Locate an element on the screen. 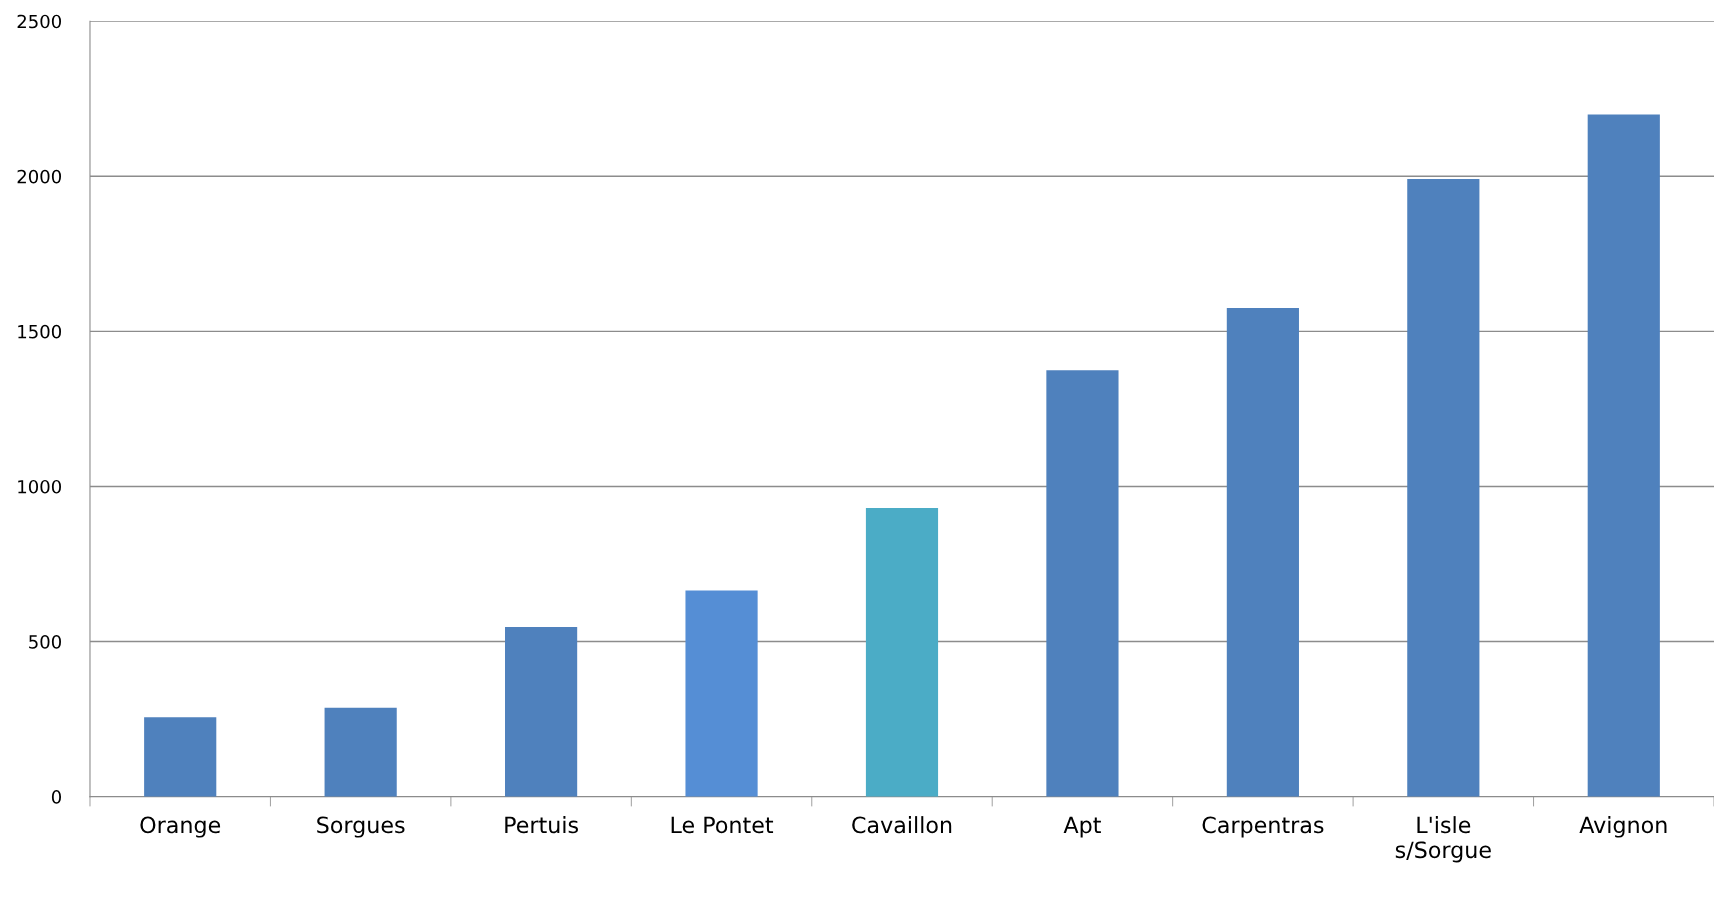 This screenshot has height=921, width=1714. x-tick-label: Le Pontet is located at coordinates (722, 825).